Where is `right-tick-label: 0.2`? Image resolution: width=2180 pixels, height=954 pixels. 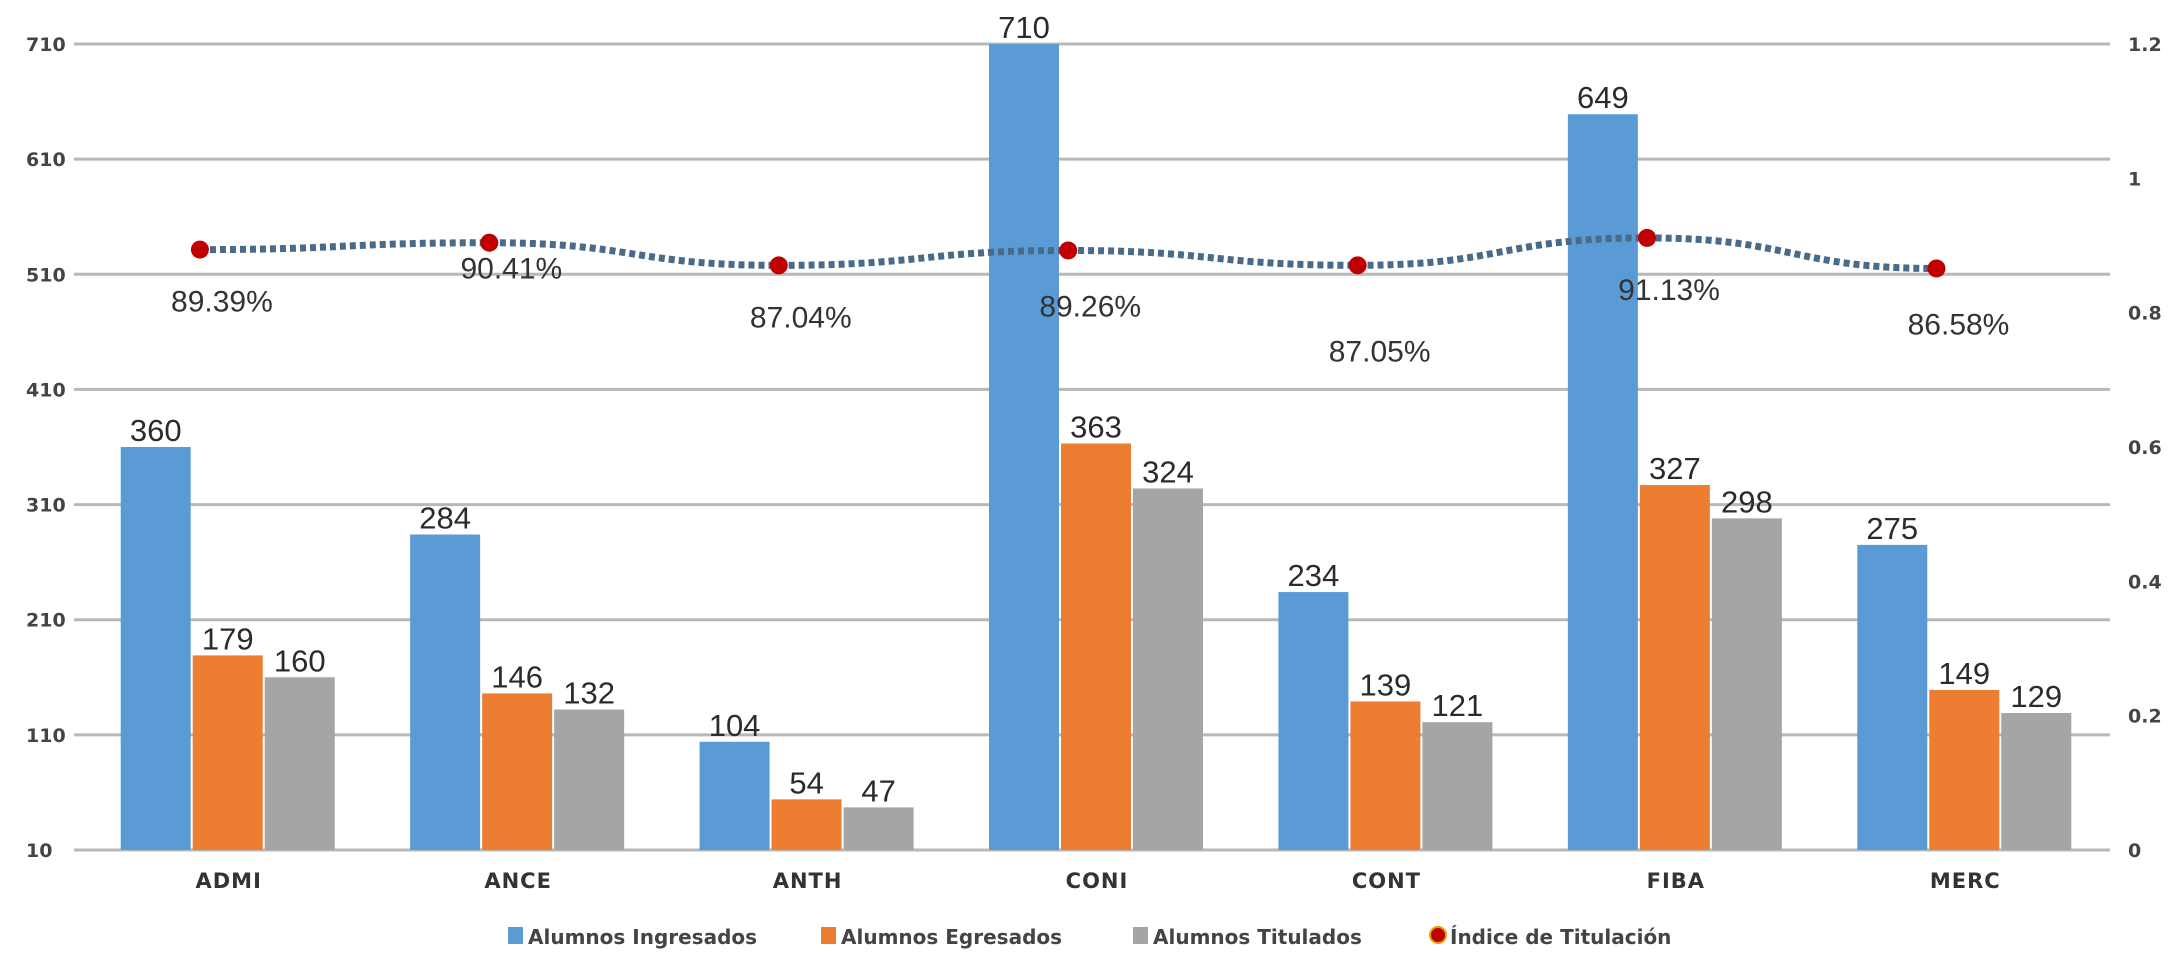
right-tick-label: 0.2 is located at coordinates (2145, 717).